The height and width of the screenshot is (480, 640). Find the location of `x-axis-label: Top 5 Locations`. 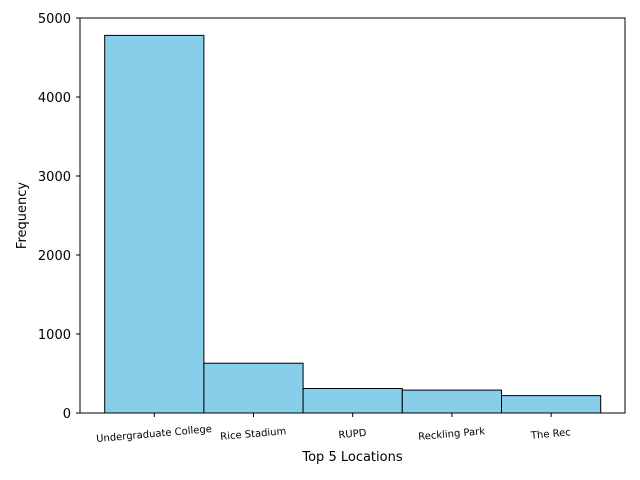

x-axis-label: Top 5 Locations is located at coordinates (351, 457).